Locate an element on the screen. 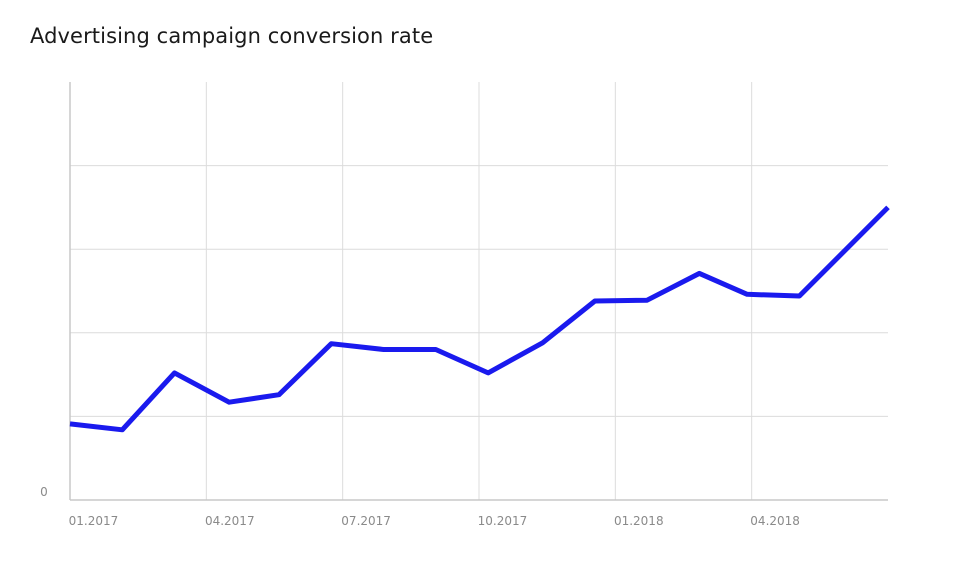 This screenshot has height=565, width=960. y-tick-label: 0 is located at coordinates (44, 492).